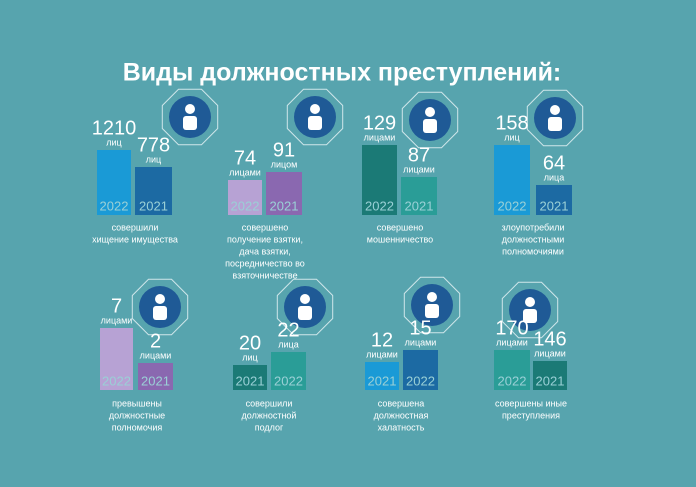 Image resolution: width=696 pixels, height=487 pixels. I want to click on value: 87, so click(419, 155).